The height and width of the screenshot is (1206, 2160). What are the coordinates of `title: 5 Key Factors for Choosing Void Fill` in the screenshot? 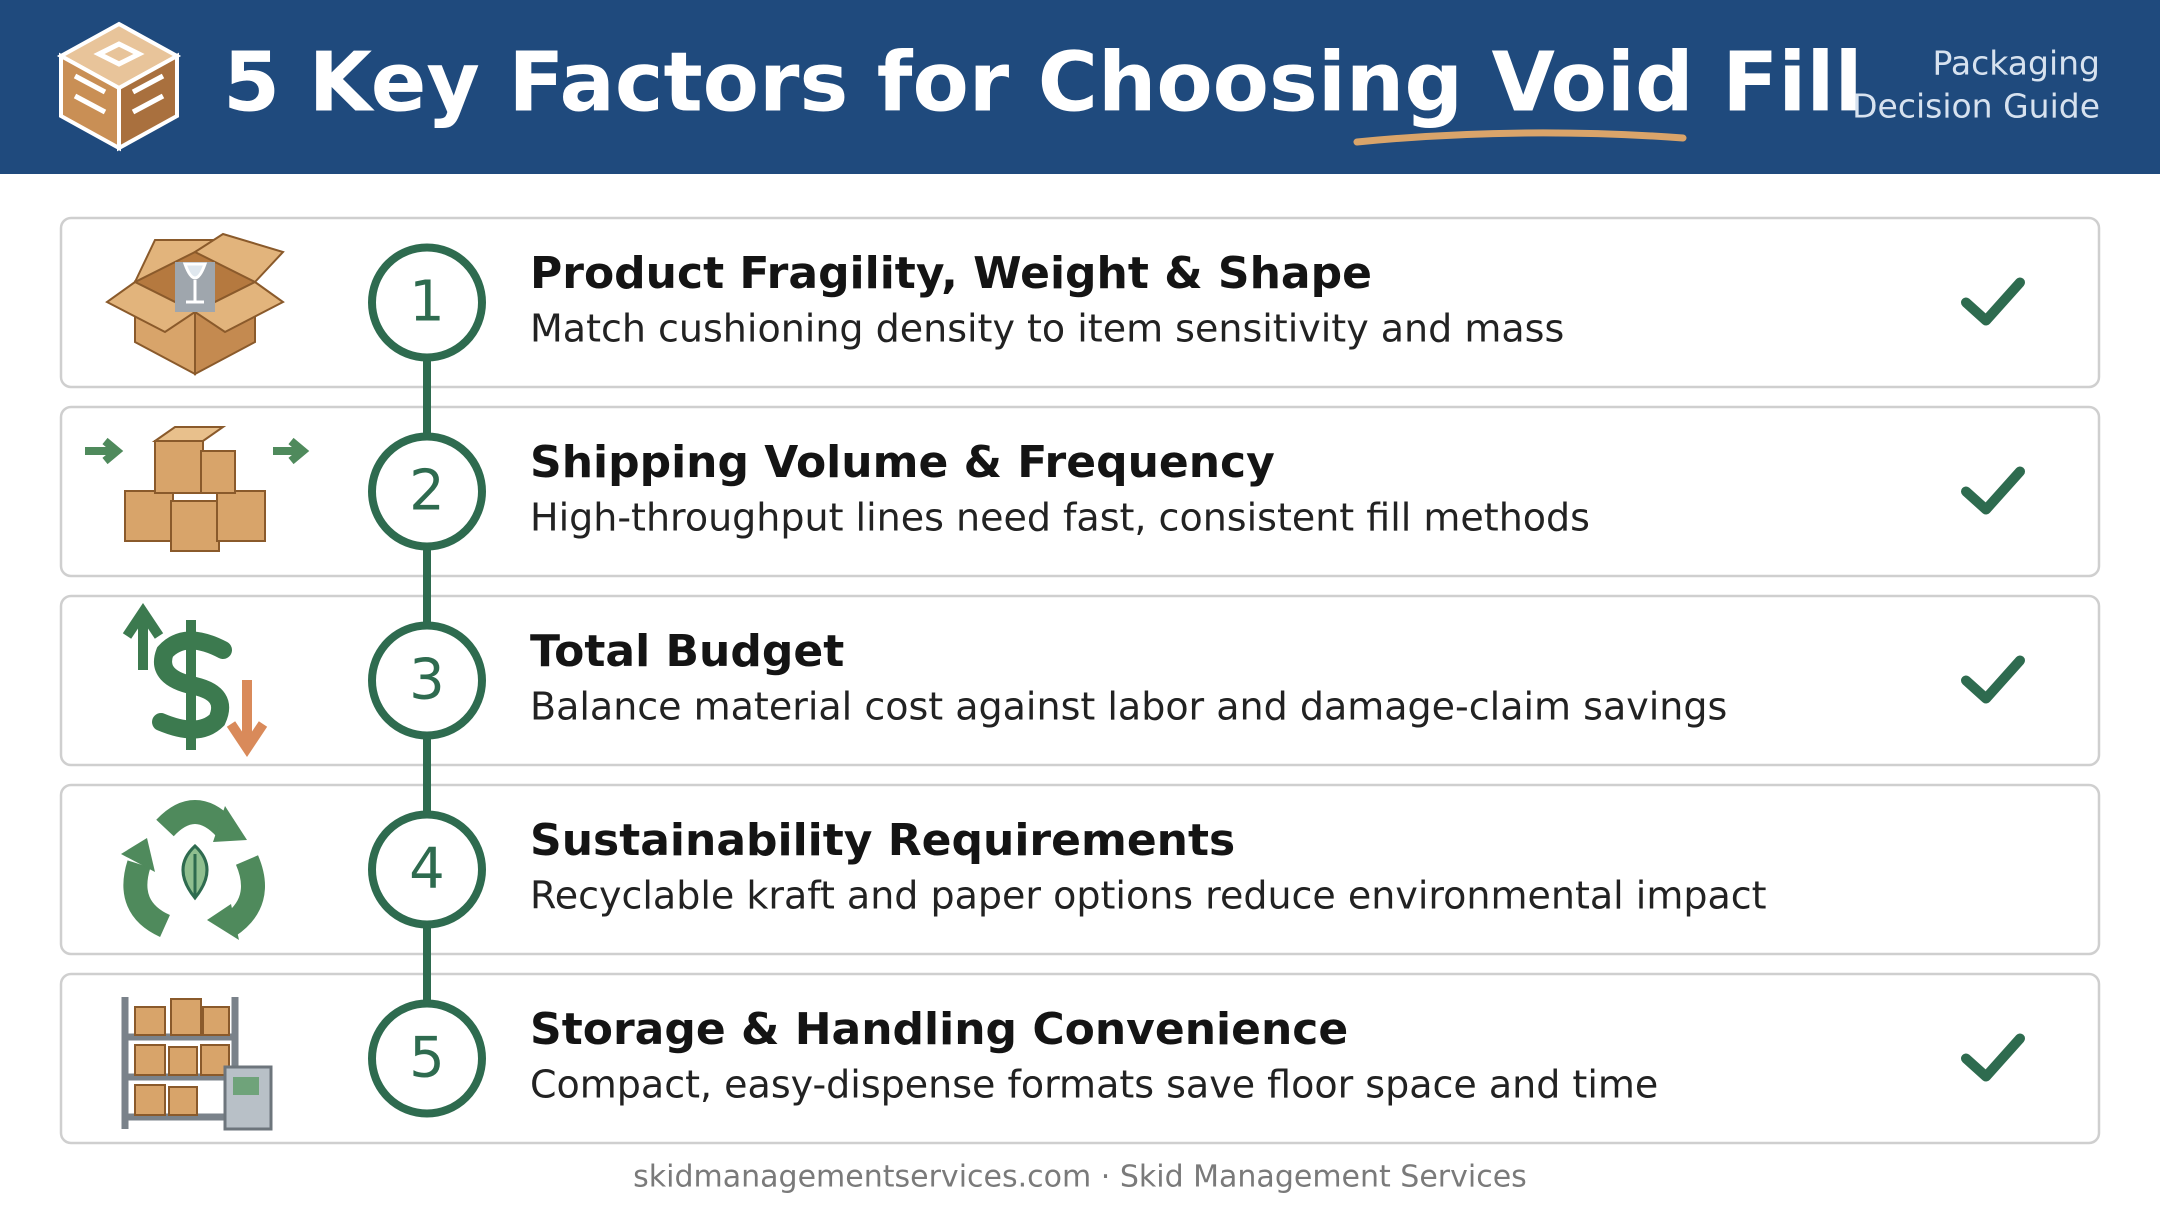 It's located at (1043, 82).